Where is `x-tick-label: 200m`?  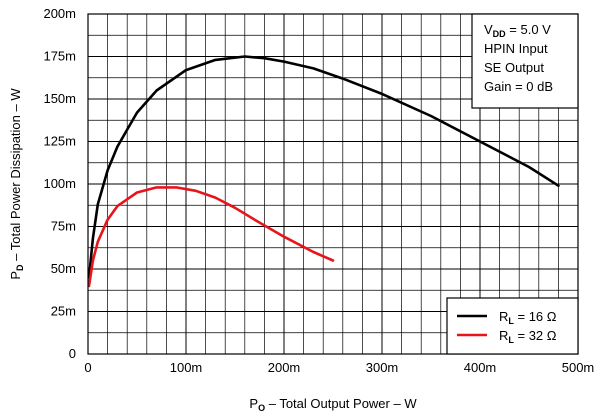 x-tick-label: 200m is located at coordinates (284, 367).